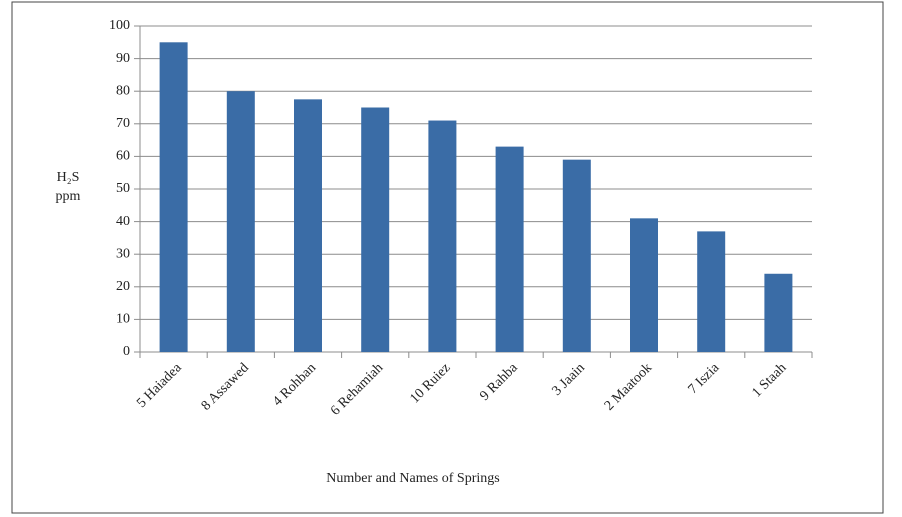 Image resolution: width=902 pixels, height=517 pixels. Describe the element at coordinates (123, 221) in the screenshot. I see `y-tick-label: 40` at that location.